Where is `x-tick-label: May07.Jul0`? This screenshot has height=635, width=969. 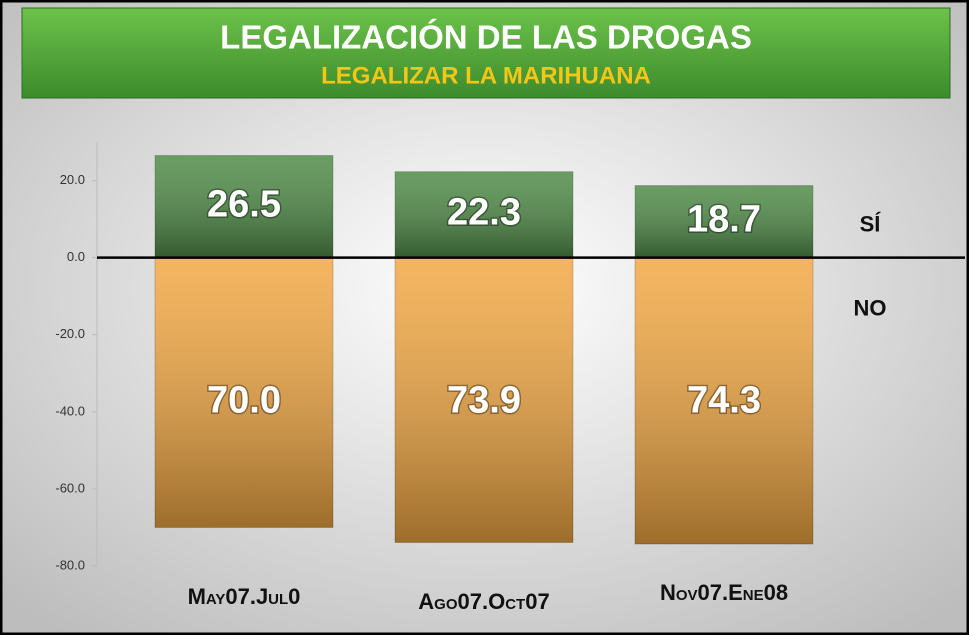 x-tick-label: May07.Jul0 is located at coordinates (244, 596).